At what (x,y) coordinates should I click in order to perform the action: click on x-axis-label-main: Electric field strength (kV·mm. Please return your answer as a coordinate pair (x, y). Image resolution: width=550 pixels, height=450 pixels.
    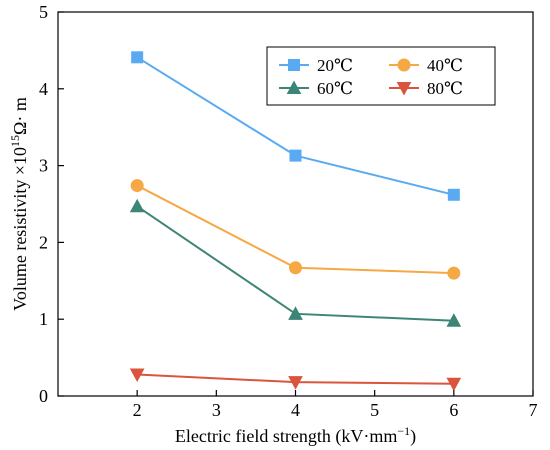
    Looking at the image, I should click on (286, 436).